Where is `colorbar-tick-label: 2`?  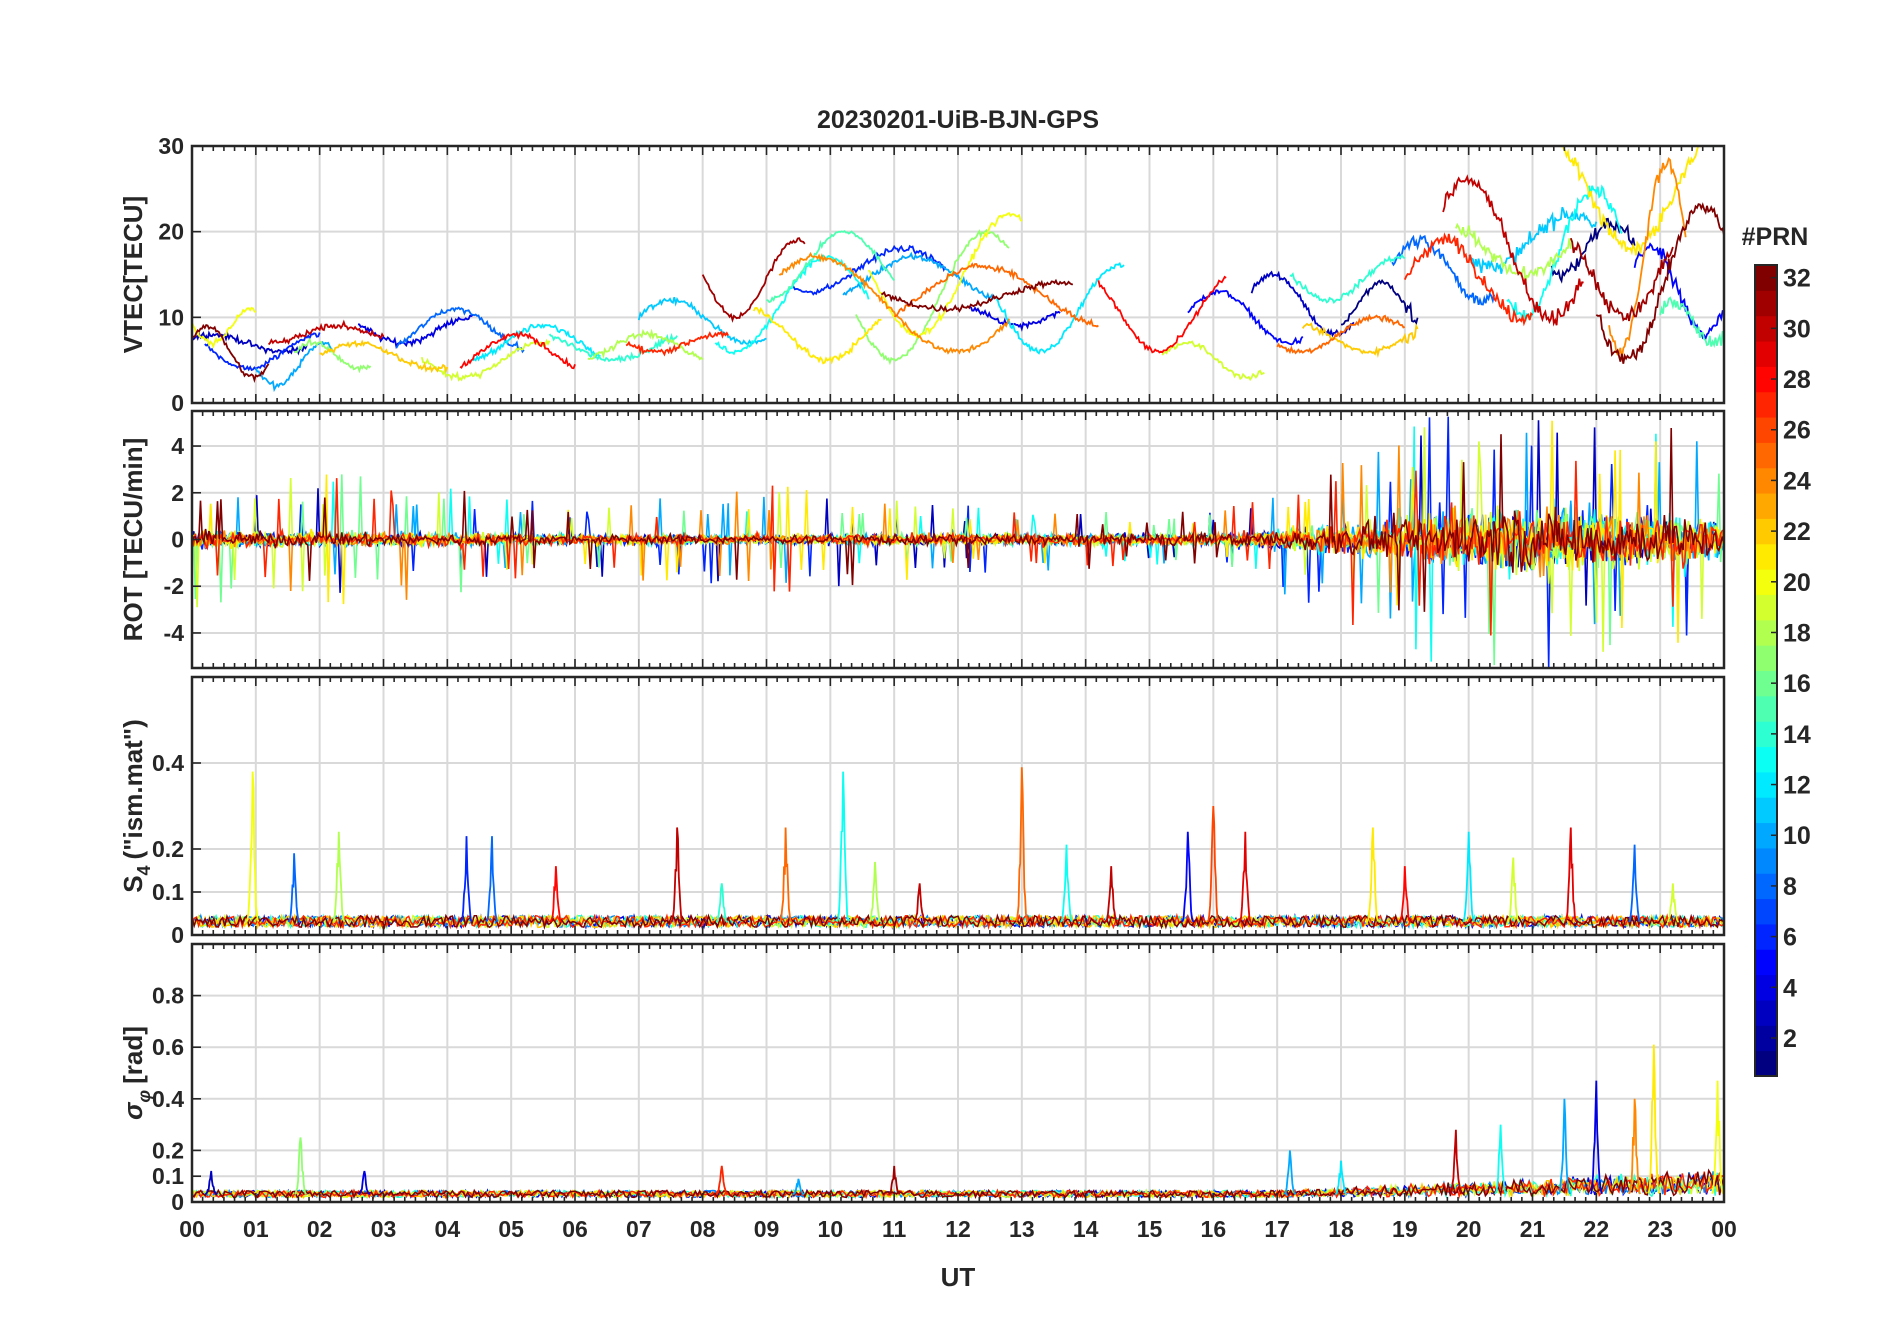 colorbar-tick-label: 2 is located at coordinates (1790, 1039).